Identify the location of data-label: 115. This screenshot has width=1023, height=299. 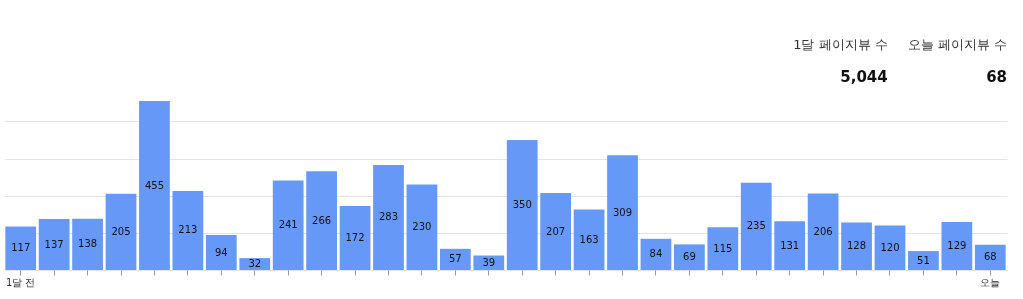
(723, 248).